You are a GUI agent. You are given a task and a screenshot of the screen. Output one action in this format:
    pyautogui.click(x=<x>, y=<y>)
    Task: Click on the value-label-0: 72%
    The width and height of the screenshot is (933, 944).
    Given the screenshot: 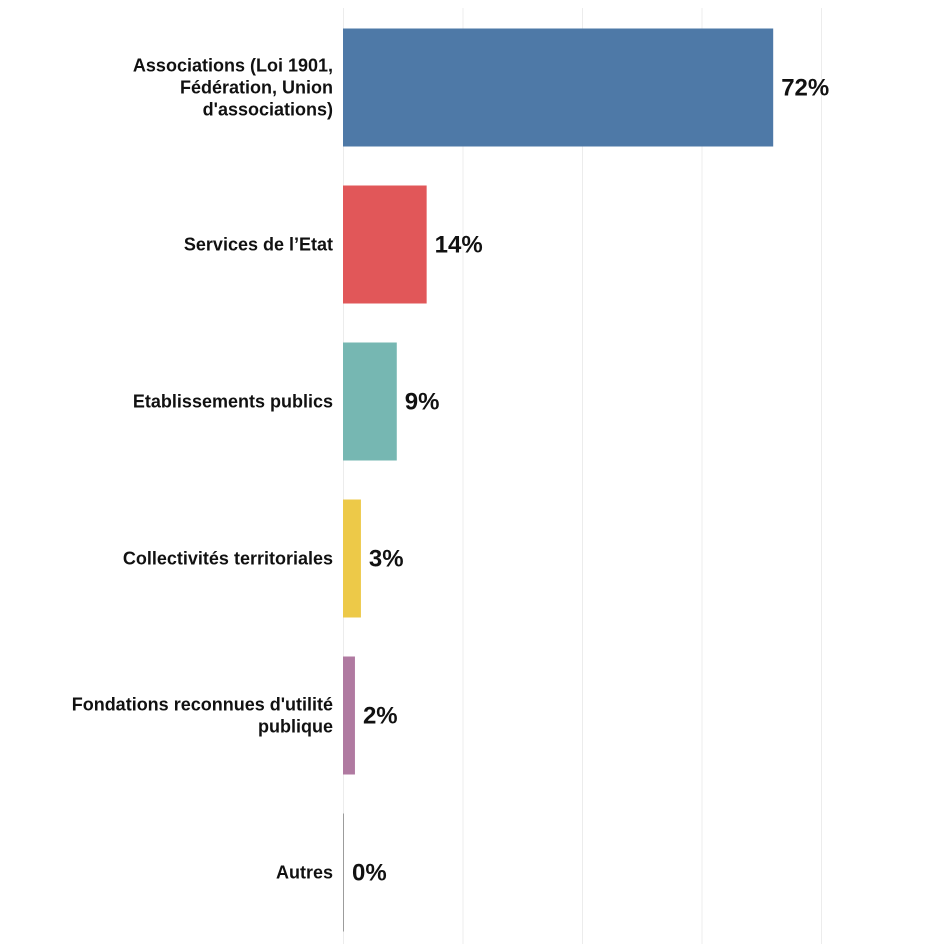 What is the action you would take?
    pyautogui.click(x=805, y=88)
    